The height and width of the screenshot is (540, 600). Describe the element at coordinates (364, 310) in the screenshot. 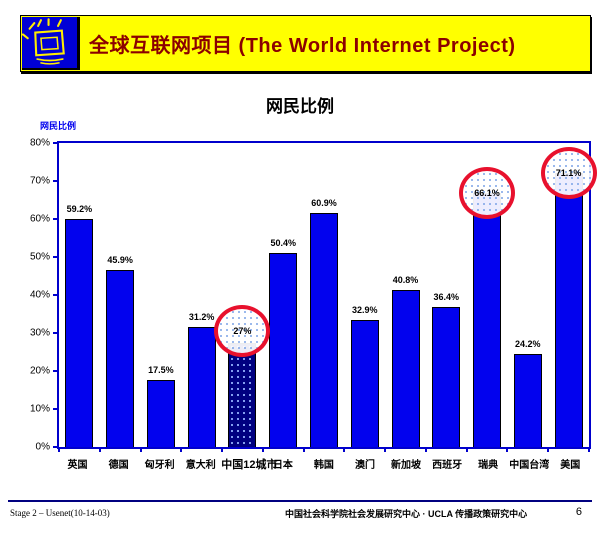

I see `bar-value-label: 32.9%` at that location.